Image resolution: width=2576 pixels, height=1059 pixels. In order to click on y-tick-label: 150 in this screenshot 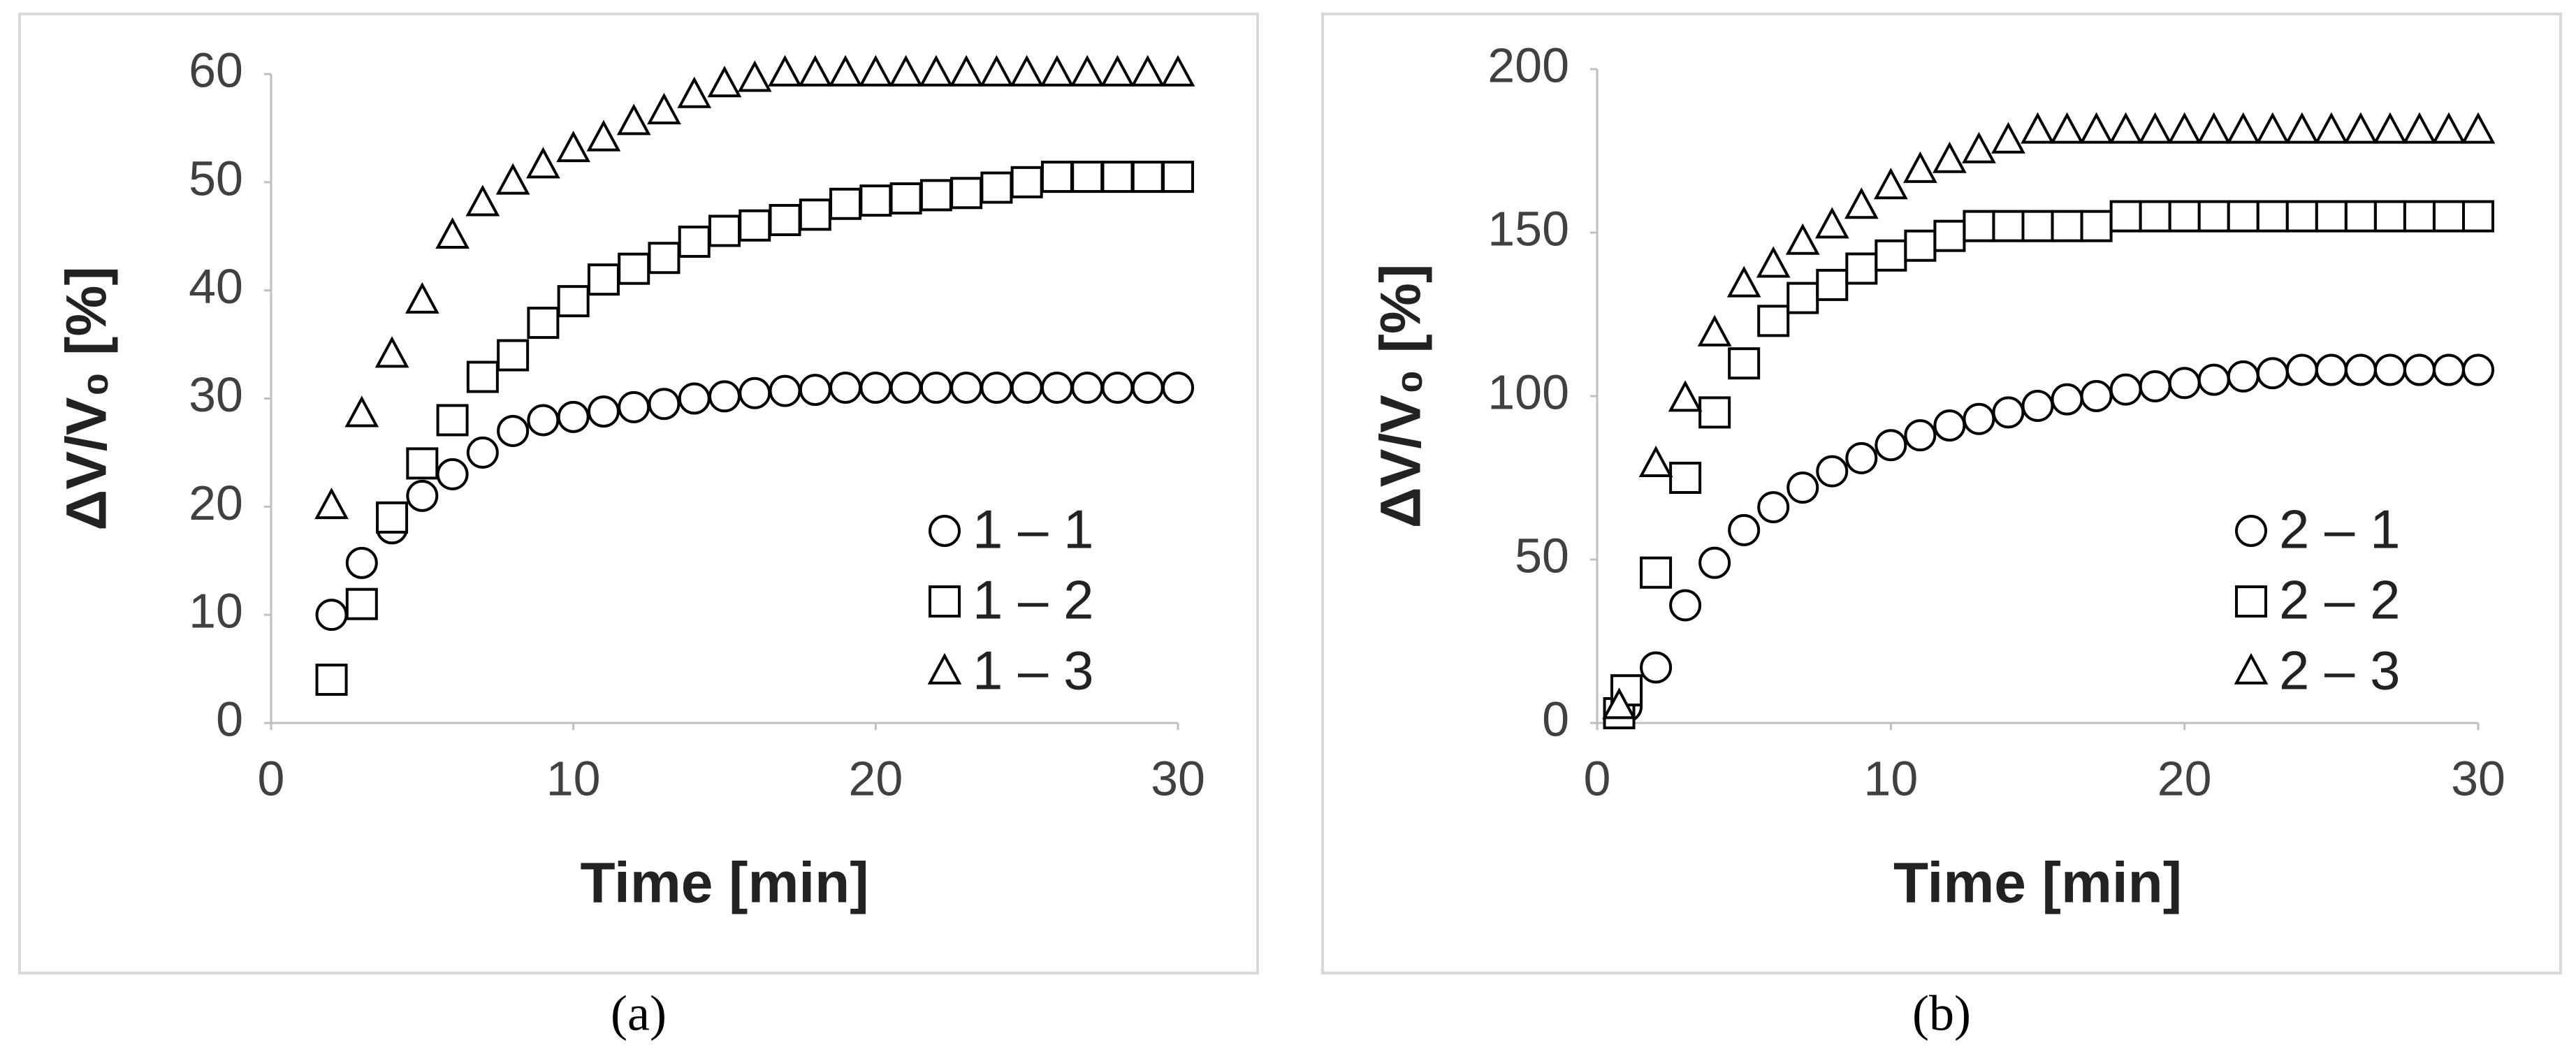, I will do `click(1528, 229)`.